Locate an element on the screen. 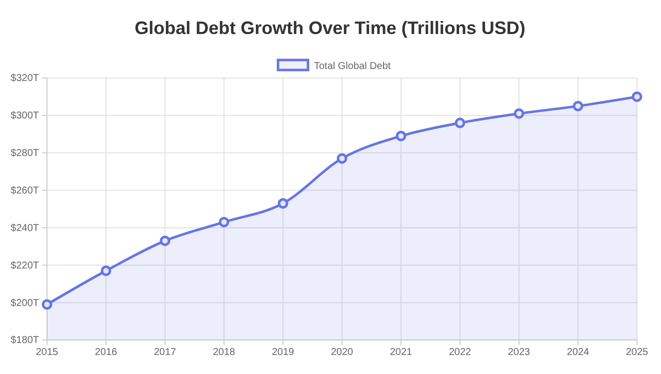 The height and width of the screenshot is (374, 661). x-tick-label: 2017 is located at coordinates (165, 352).